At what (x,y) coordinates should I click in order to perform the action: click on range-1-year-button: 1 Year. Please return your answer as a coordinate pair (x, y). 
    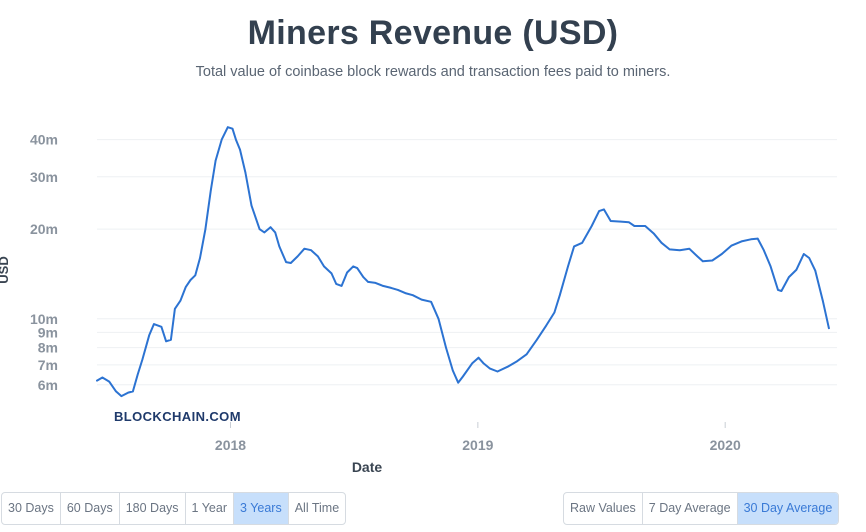
    Looking at the image, I should click on (210, 508).